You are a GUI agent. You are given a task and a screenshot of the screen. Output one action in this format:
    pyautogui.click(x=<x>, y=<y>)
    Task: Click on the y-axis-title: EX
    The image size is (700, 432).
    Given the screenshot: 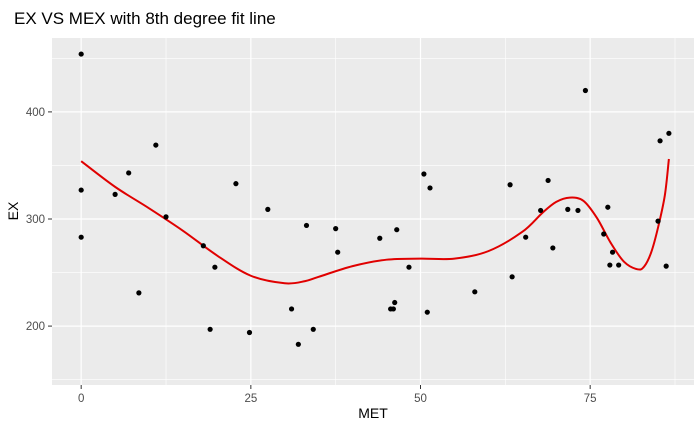 What is the action you would take?
    pyautogui.click(x=13, y=210)
    